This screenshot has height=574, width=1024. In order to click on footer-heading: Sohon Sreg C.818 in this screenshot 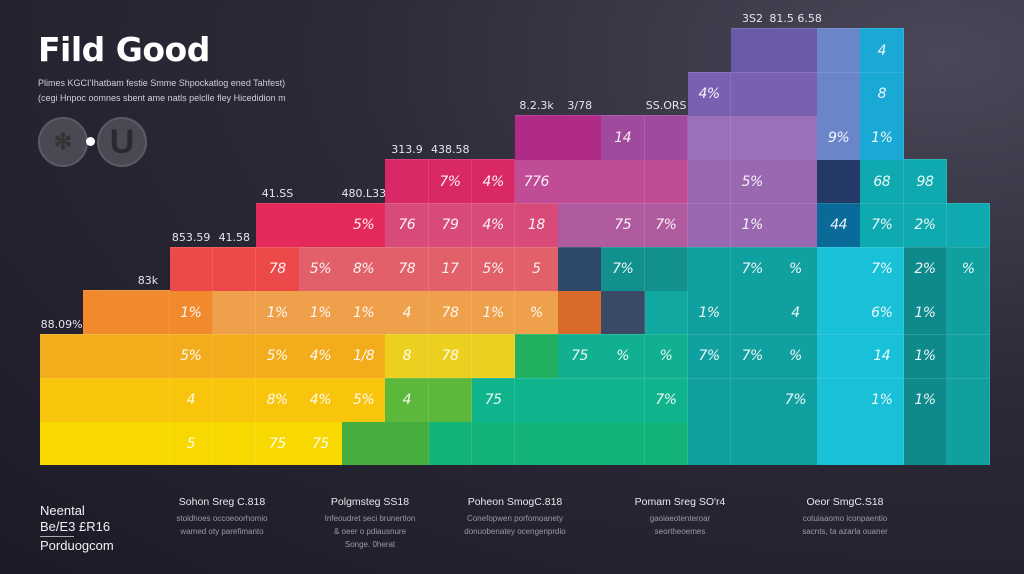, I will do `click(222, 502)`.